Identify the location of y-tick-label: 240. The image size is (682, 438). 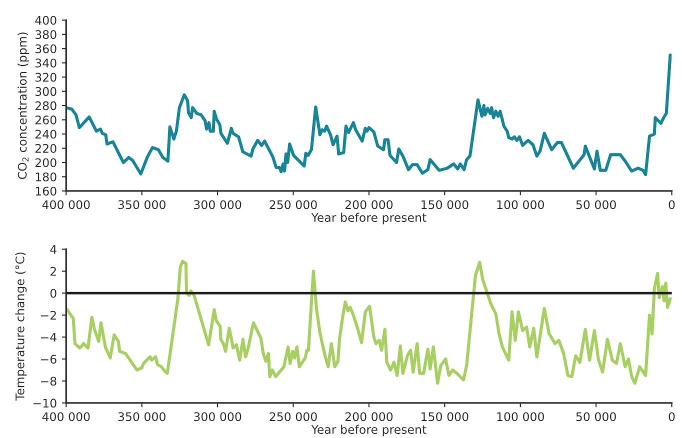
(45, 134).